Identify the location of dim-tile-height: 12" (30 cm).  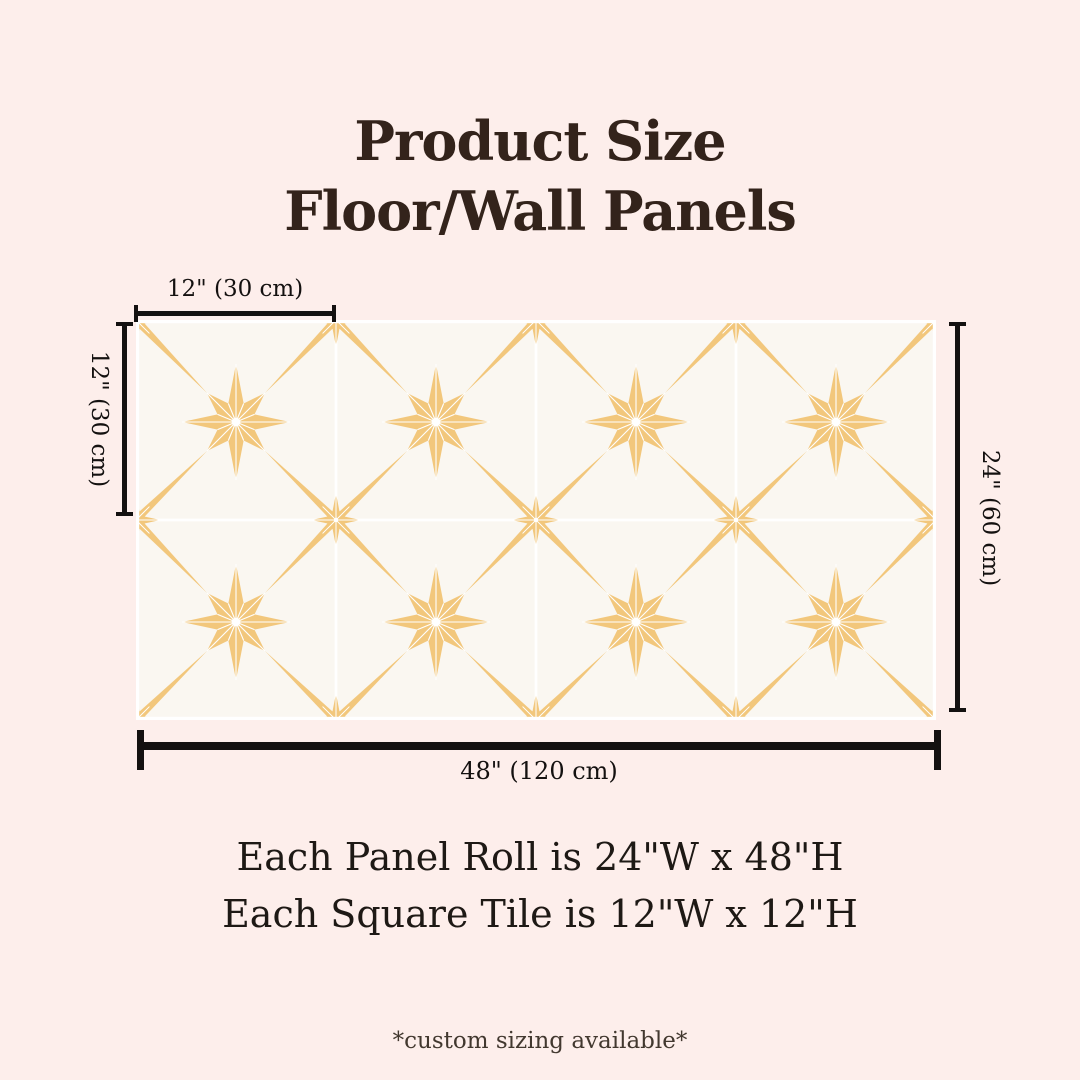
(109, 419).